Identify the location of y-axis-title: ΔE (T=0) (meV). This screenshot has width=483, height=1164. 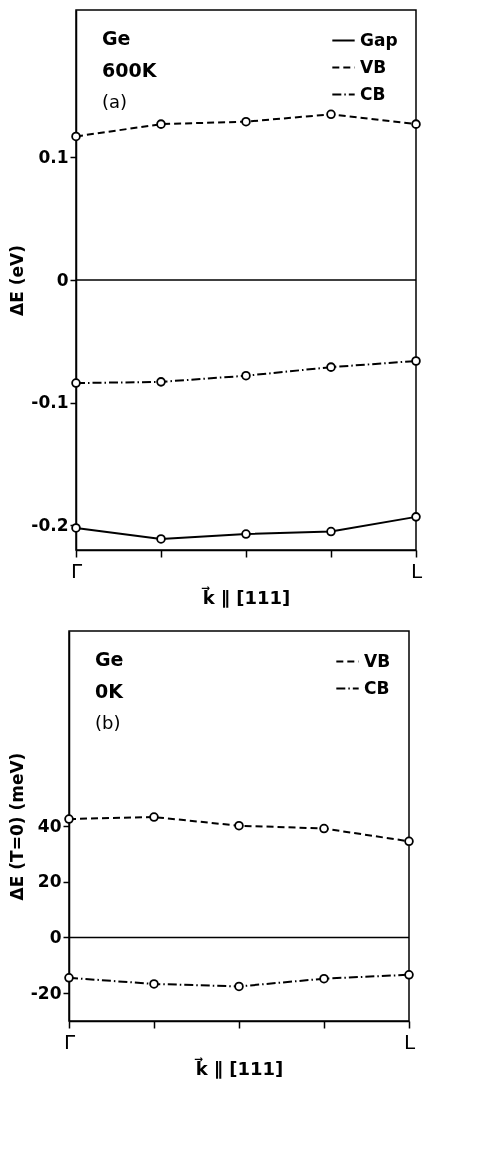
(16, 826).